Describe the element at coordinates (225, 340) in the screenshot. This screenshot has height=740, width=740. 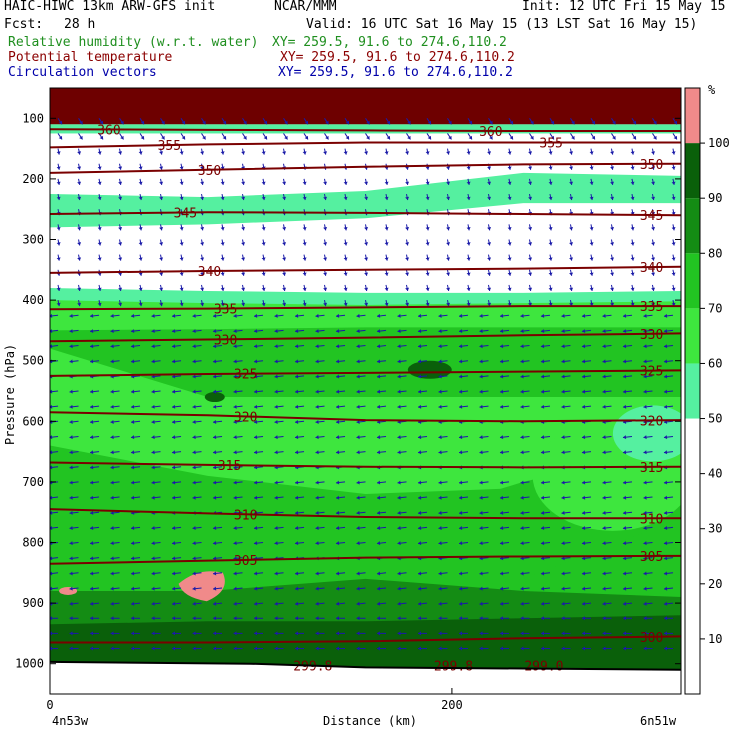
I see `theta-label-330: 330` at that location.